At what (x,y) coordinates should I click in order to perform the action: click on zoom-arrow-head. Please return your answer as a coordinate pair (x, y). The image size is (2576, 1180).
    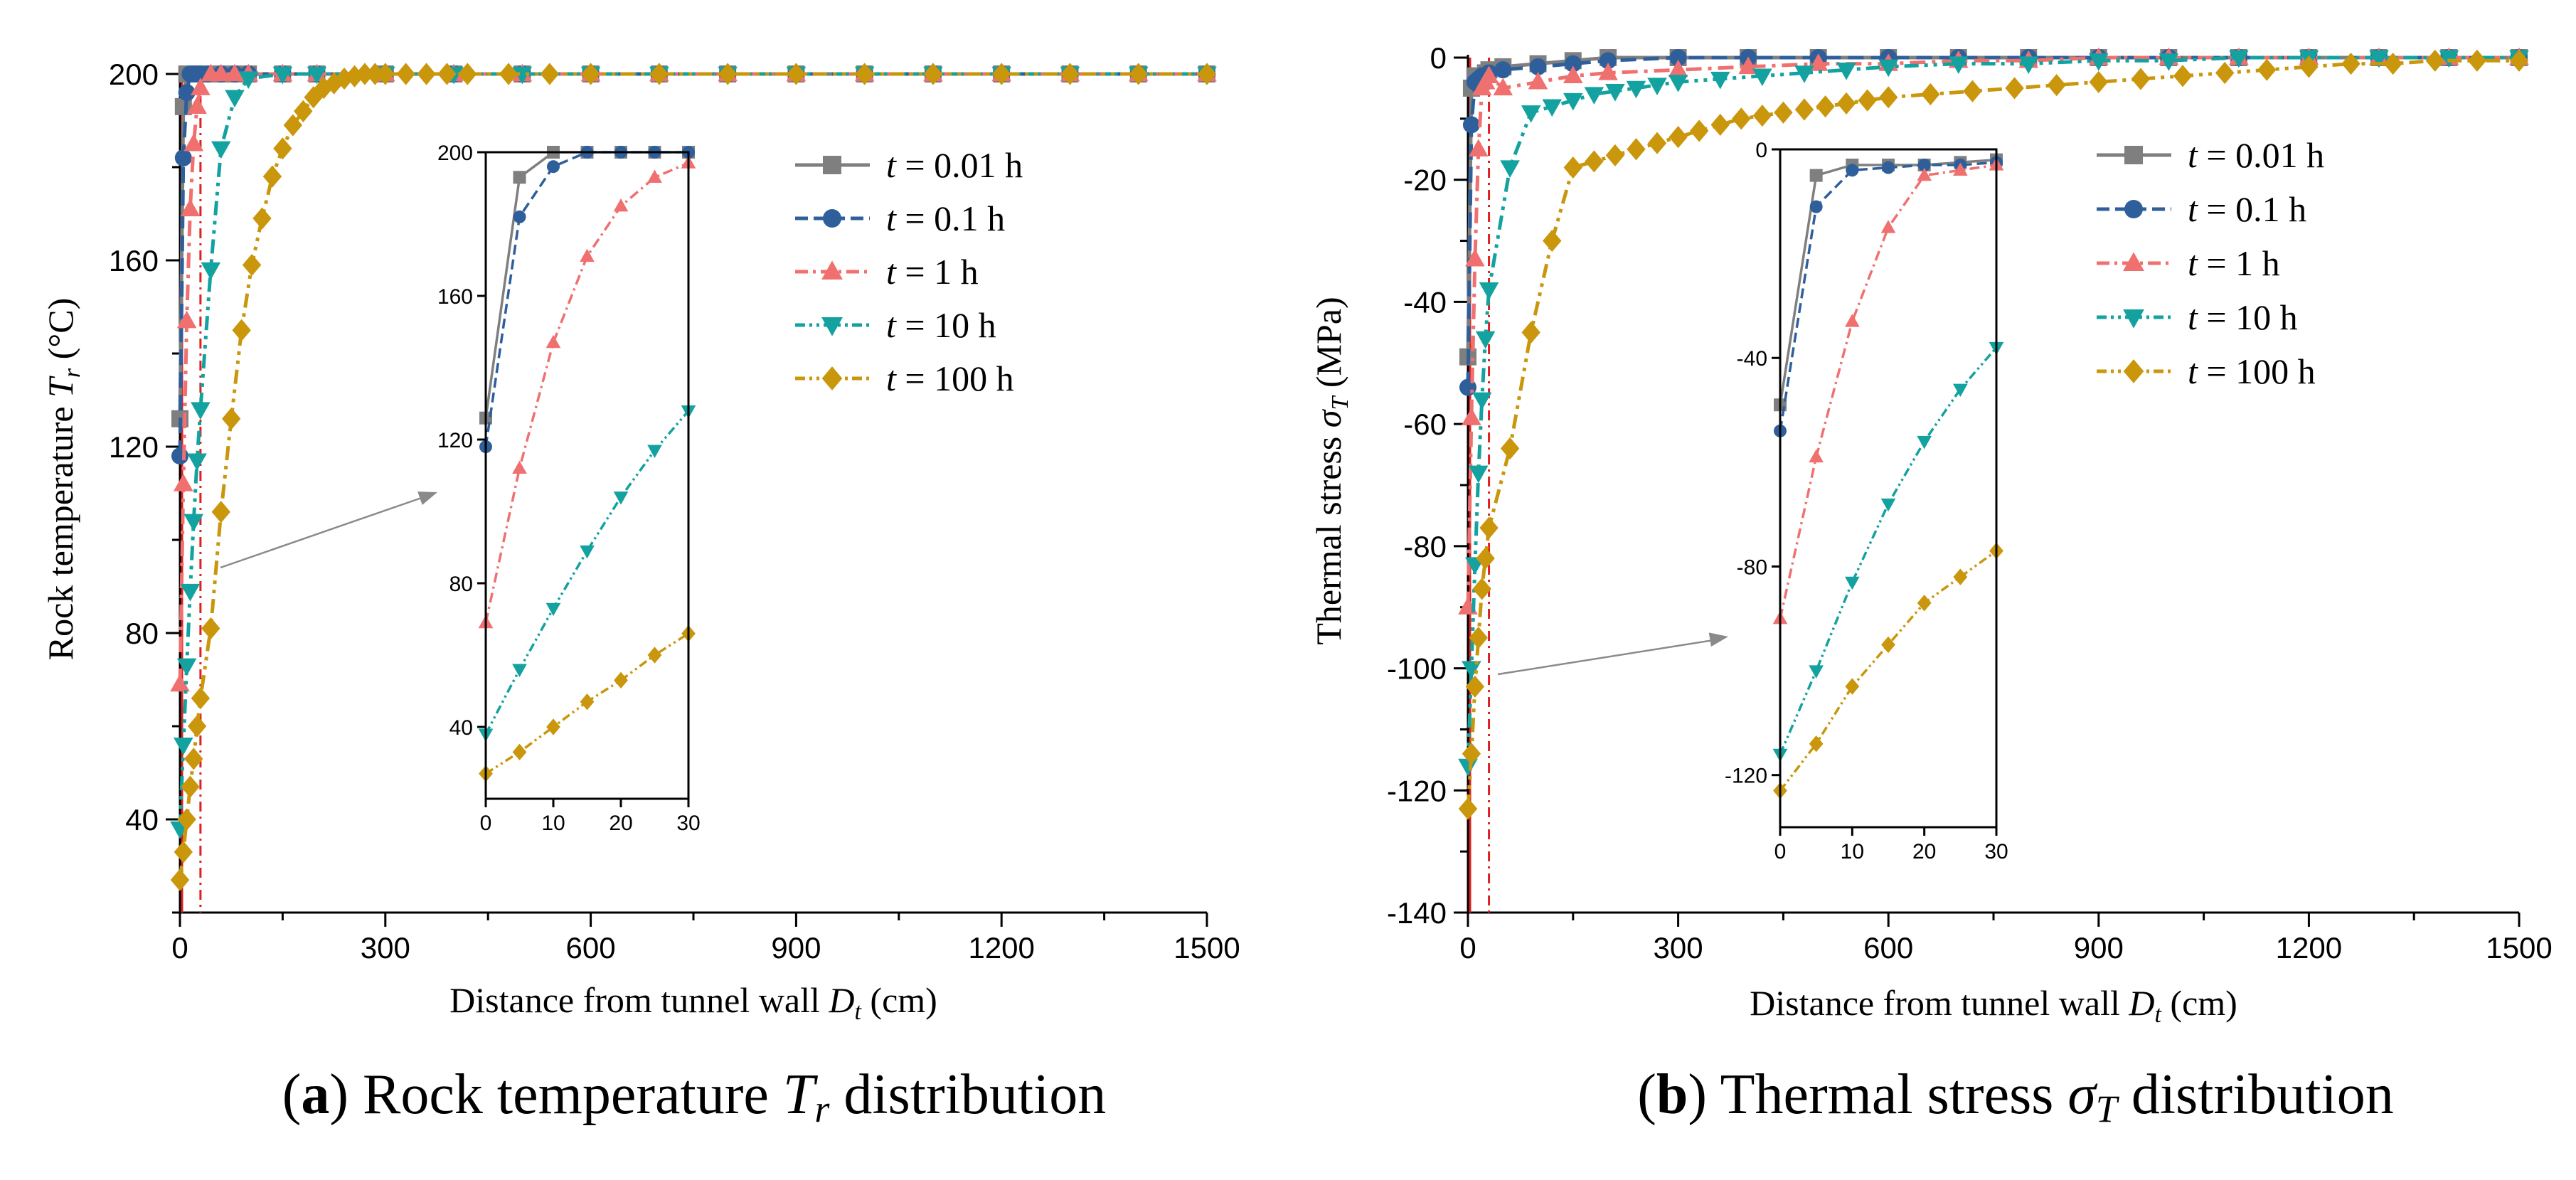
    Looking at the image, I should click on (1718, 639).